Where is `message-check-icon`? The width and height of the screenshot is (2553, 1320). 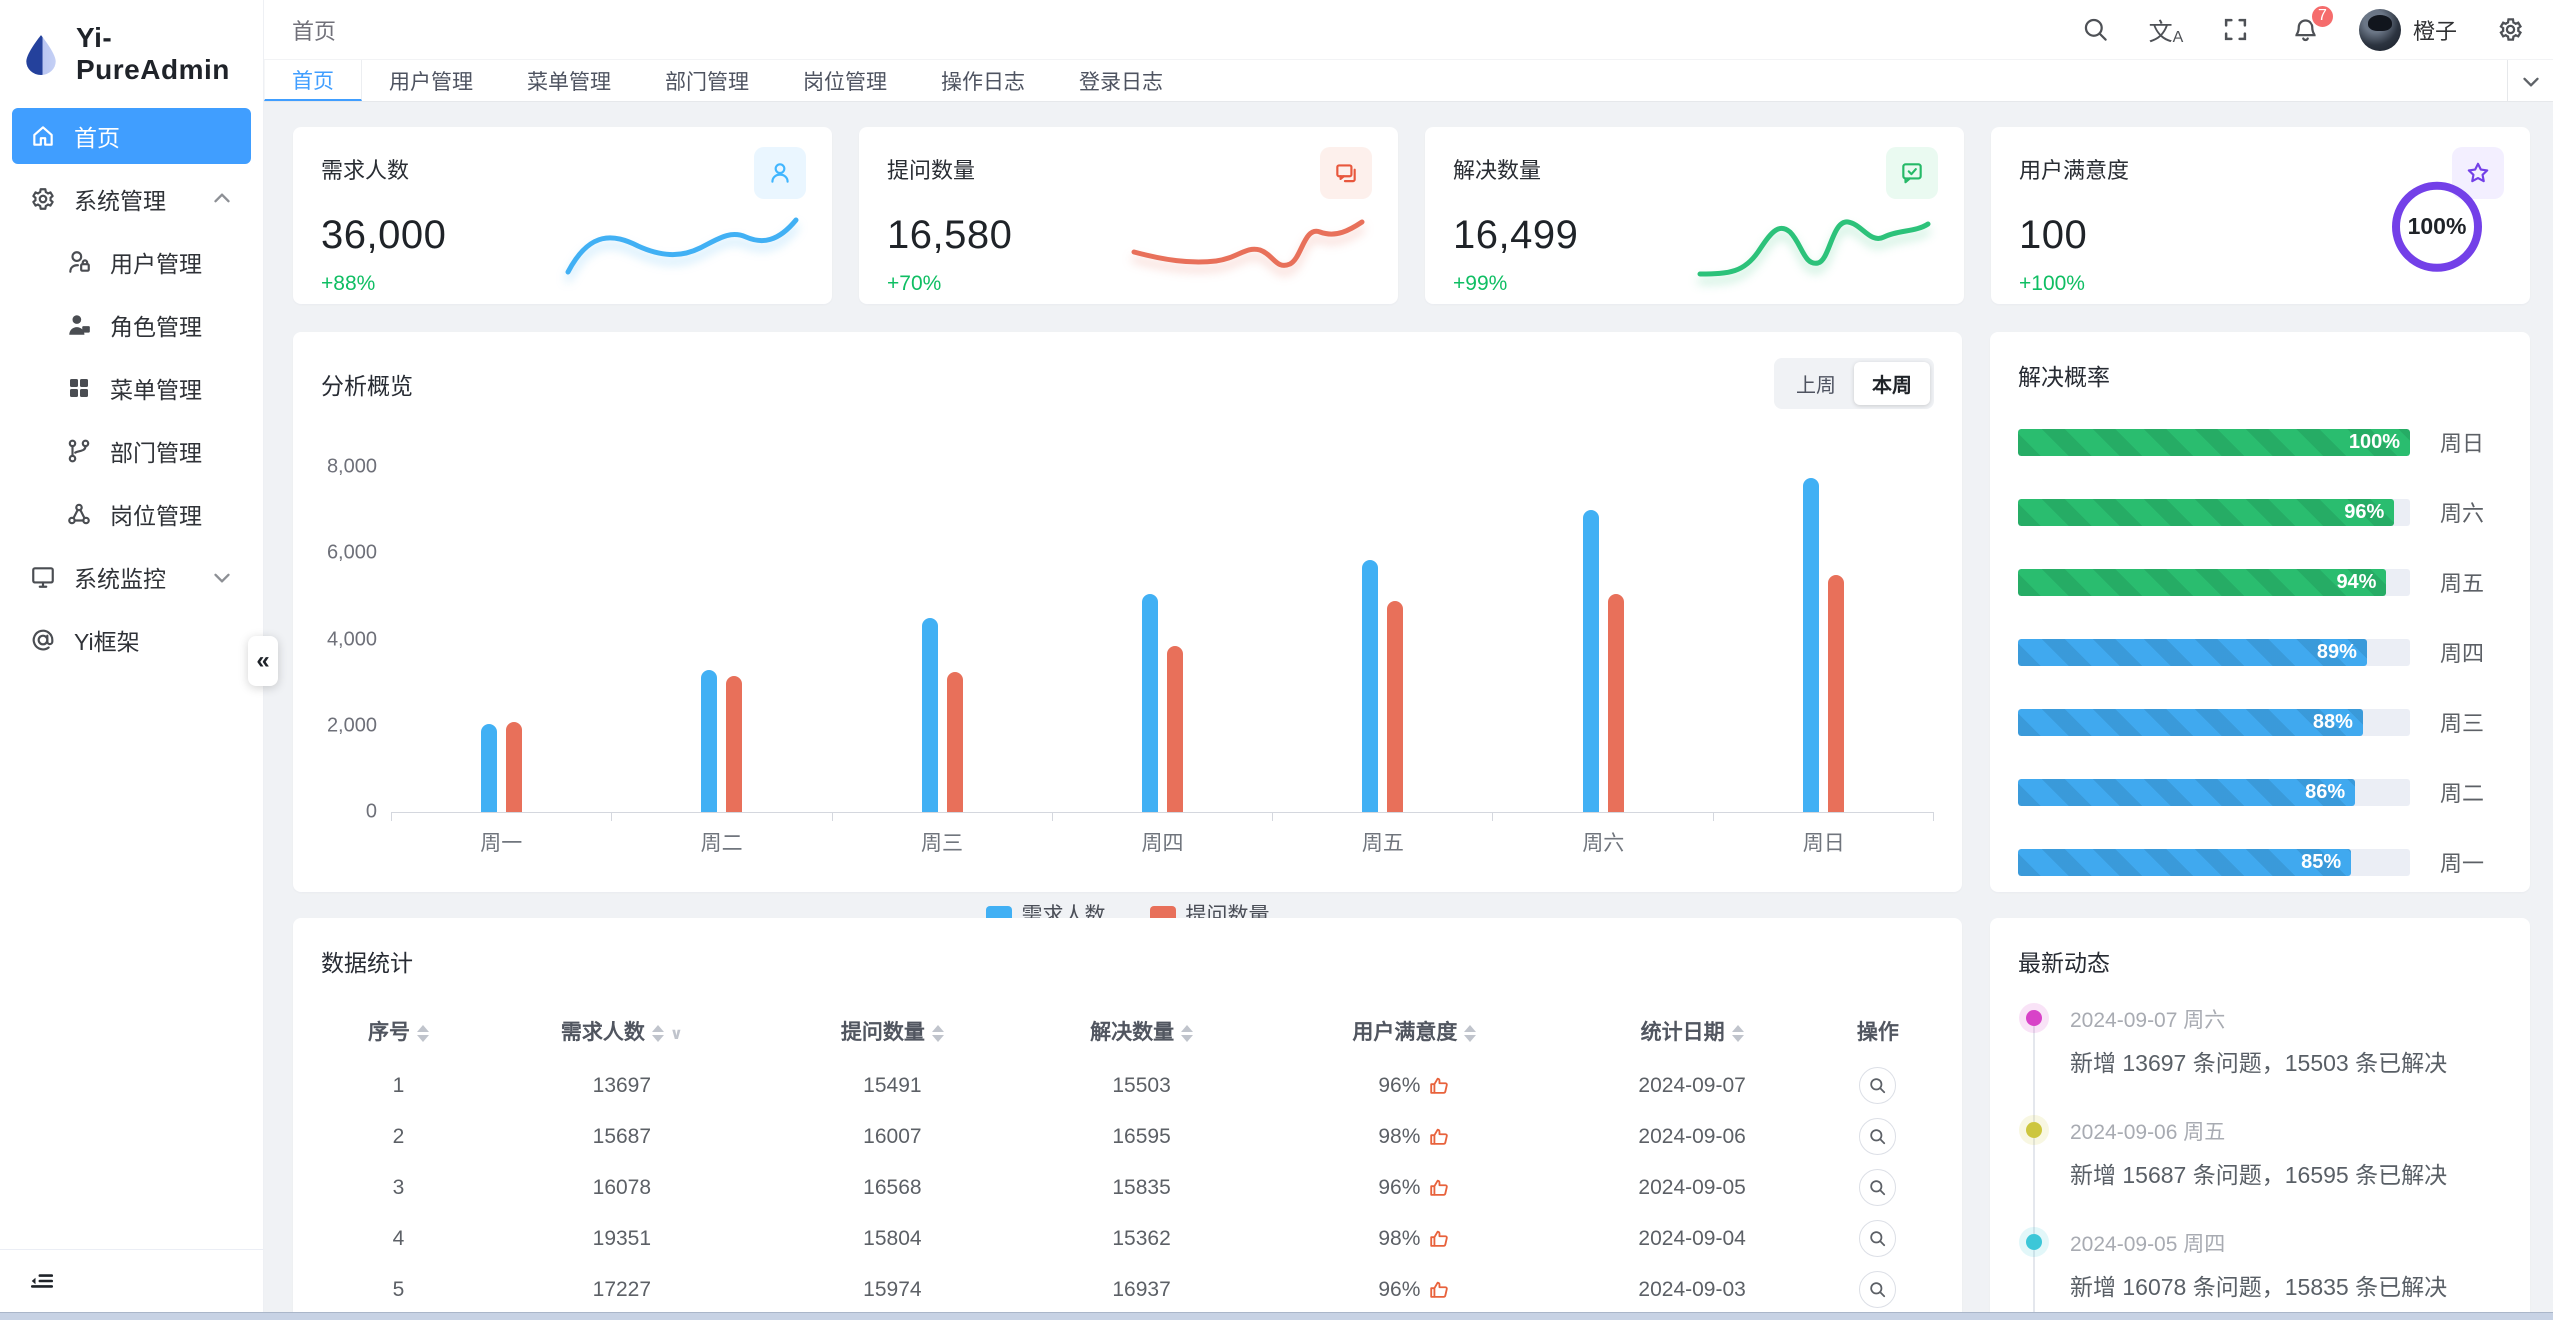 message-check-icon is located at coordinates (1912, 173).